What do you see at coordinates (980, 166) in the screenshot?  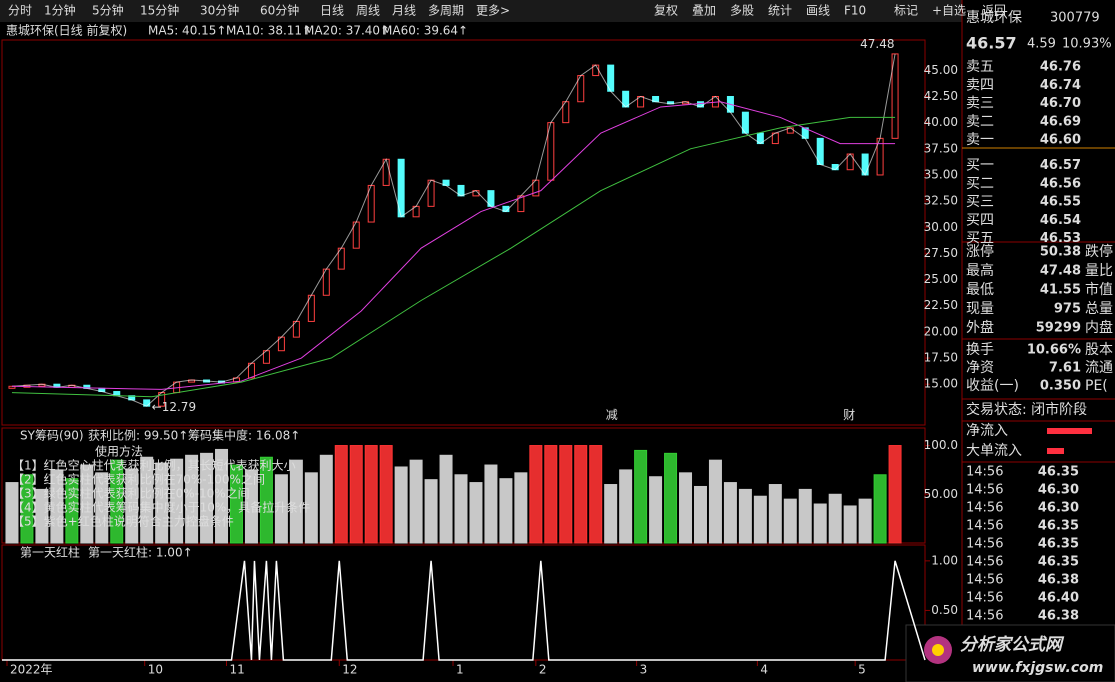 I see `book-label: 买一` at bounding box center [980, 166].